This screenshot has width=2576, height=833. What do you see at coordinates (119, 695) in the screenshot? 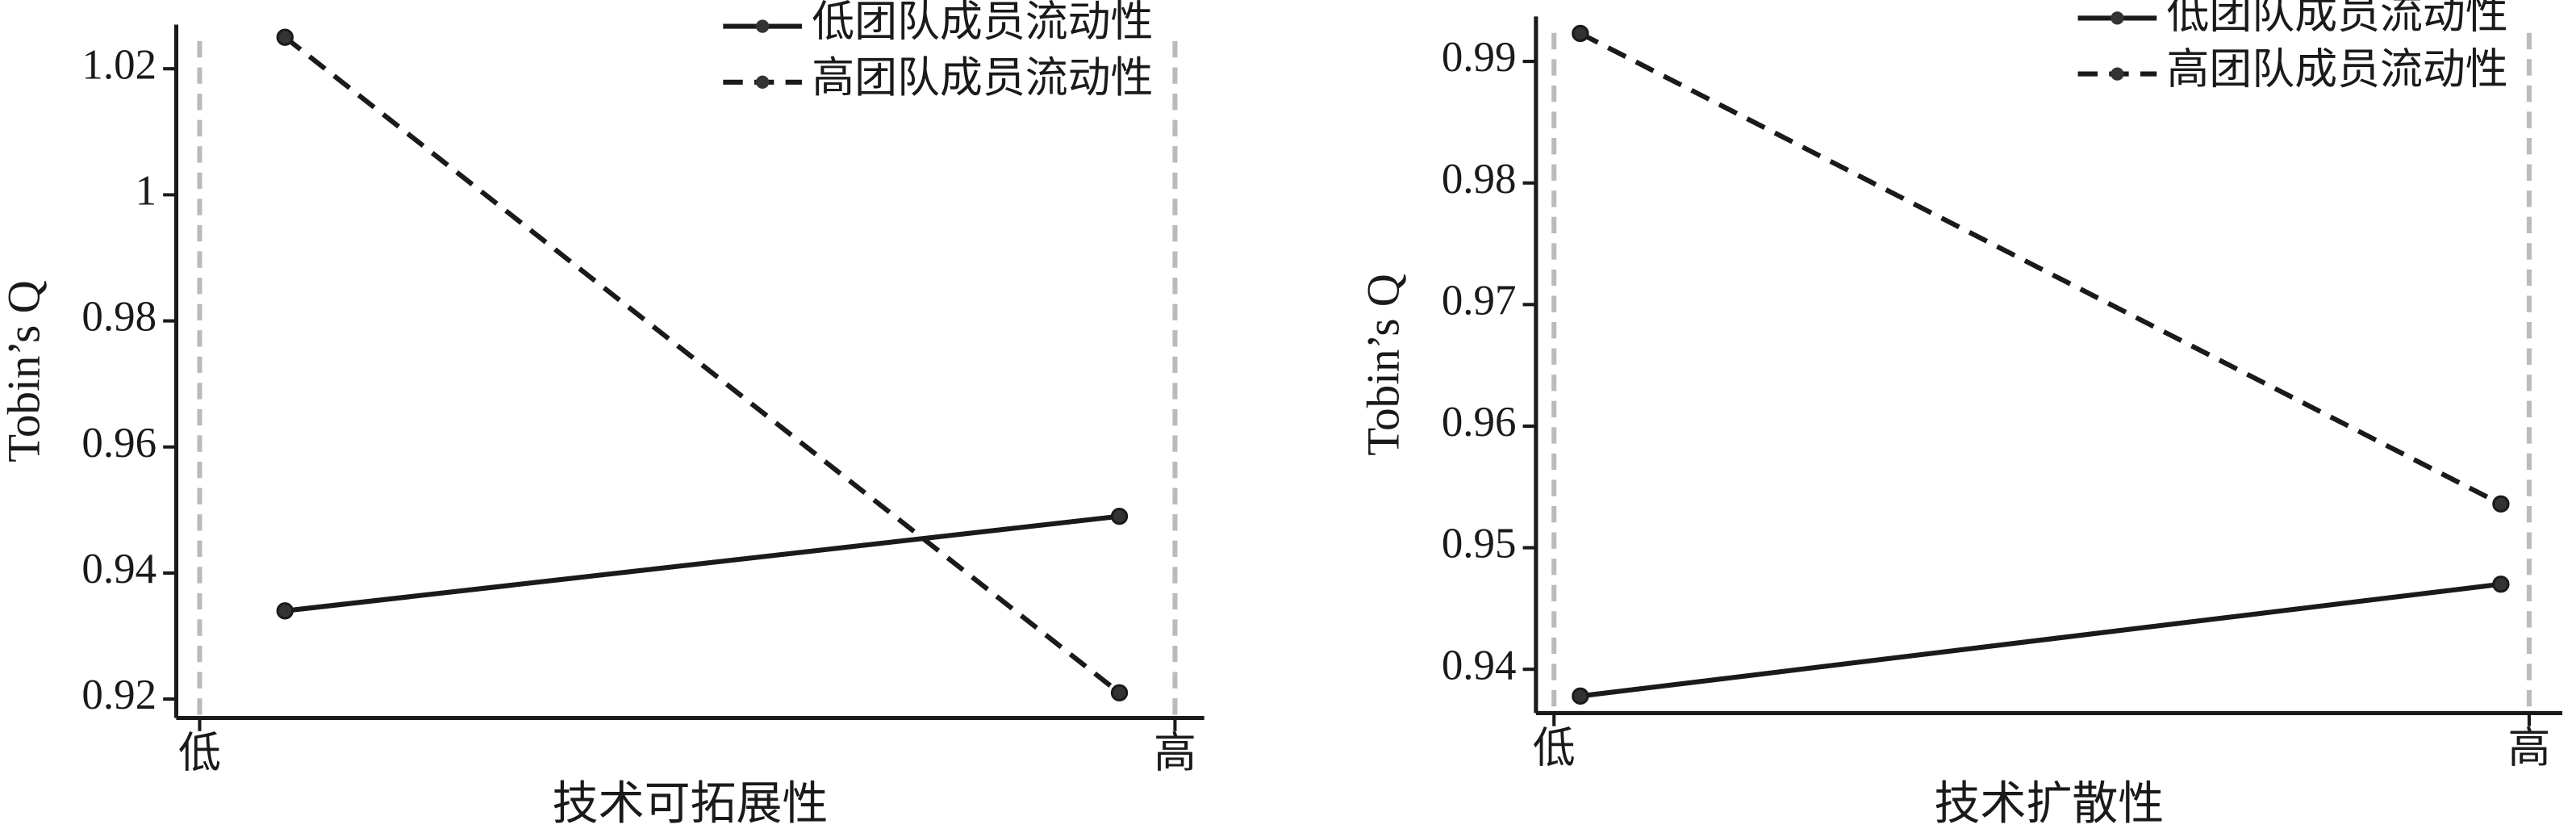
I see `y-tick-label: 0.92` at bounding box center [119, 695].